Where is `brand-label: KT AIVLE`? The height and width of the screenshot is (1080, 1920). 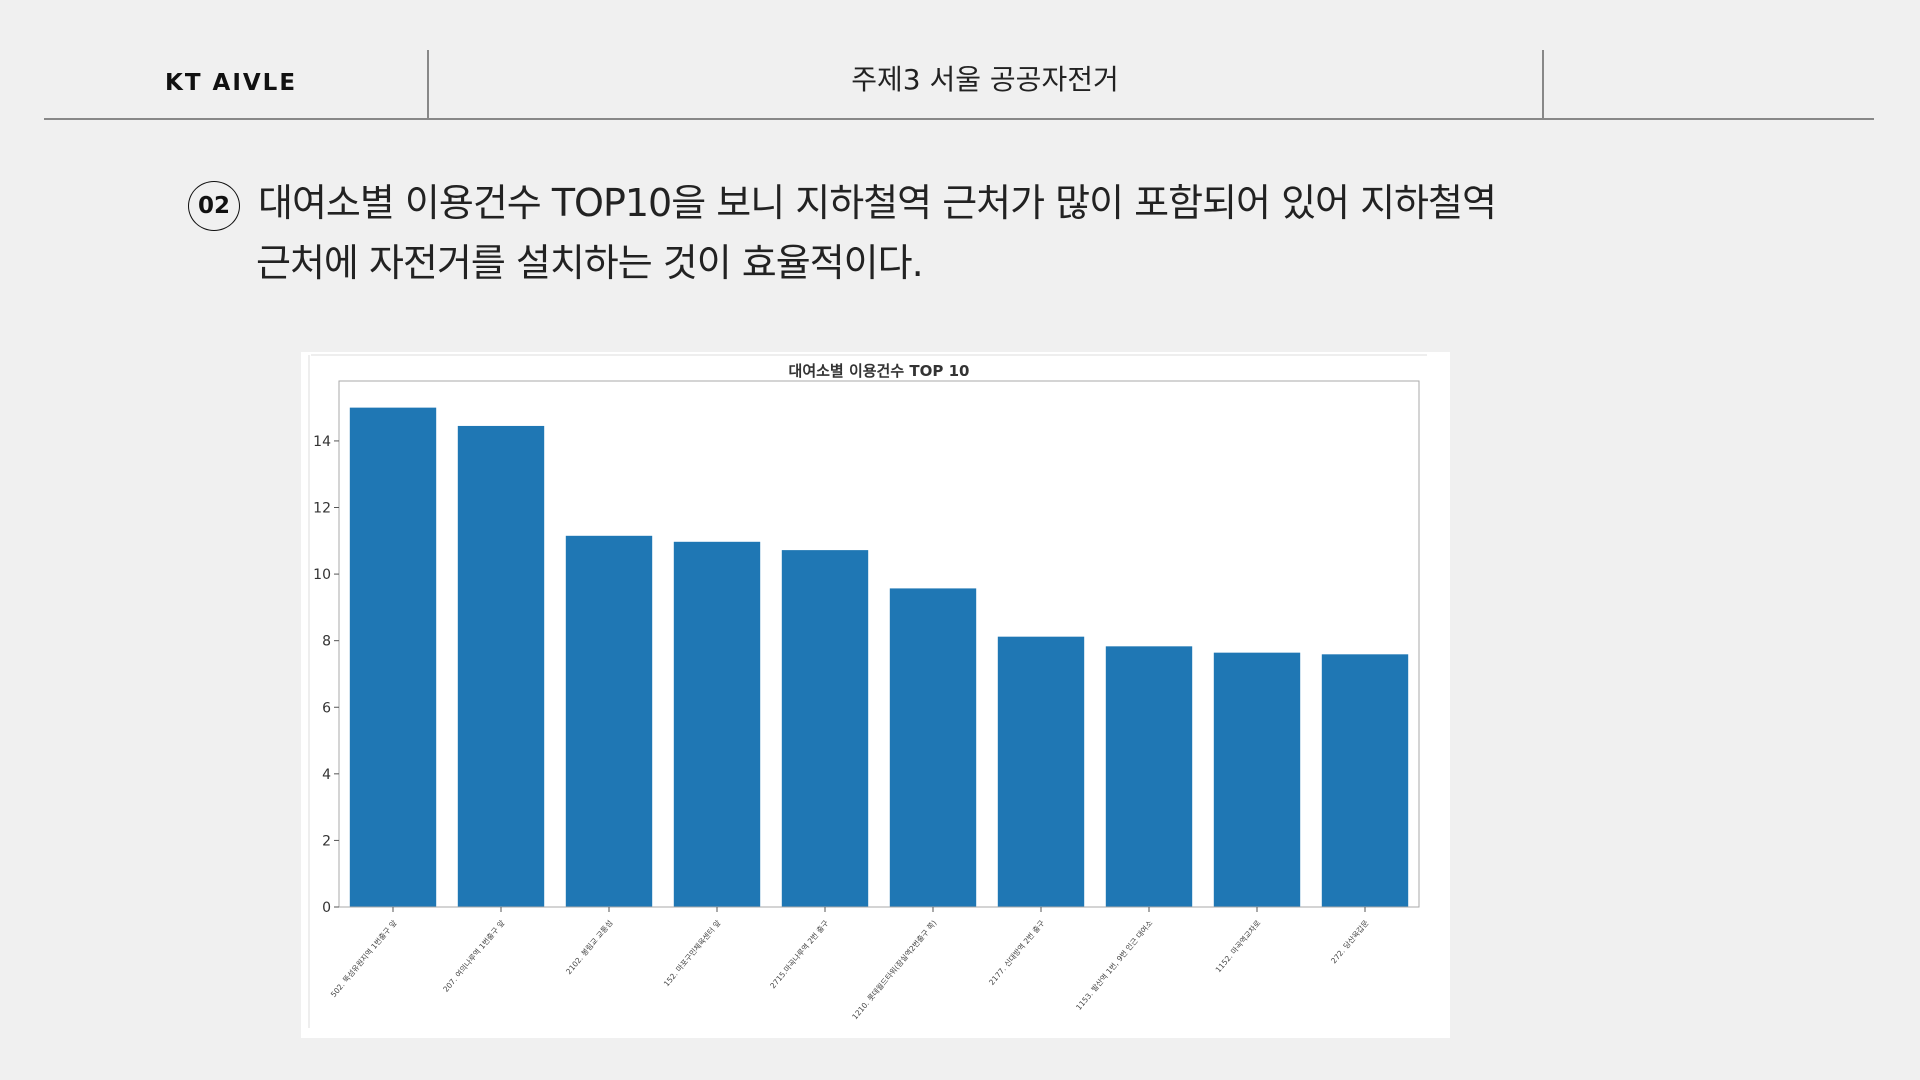 brand-label: KT AIVLE is located at coordinates (231, 83).